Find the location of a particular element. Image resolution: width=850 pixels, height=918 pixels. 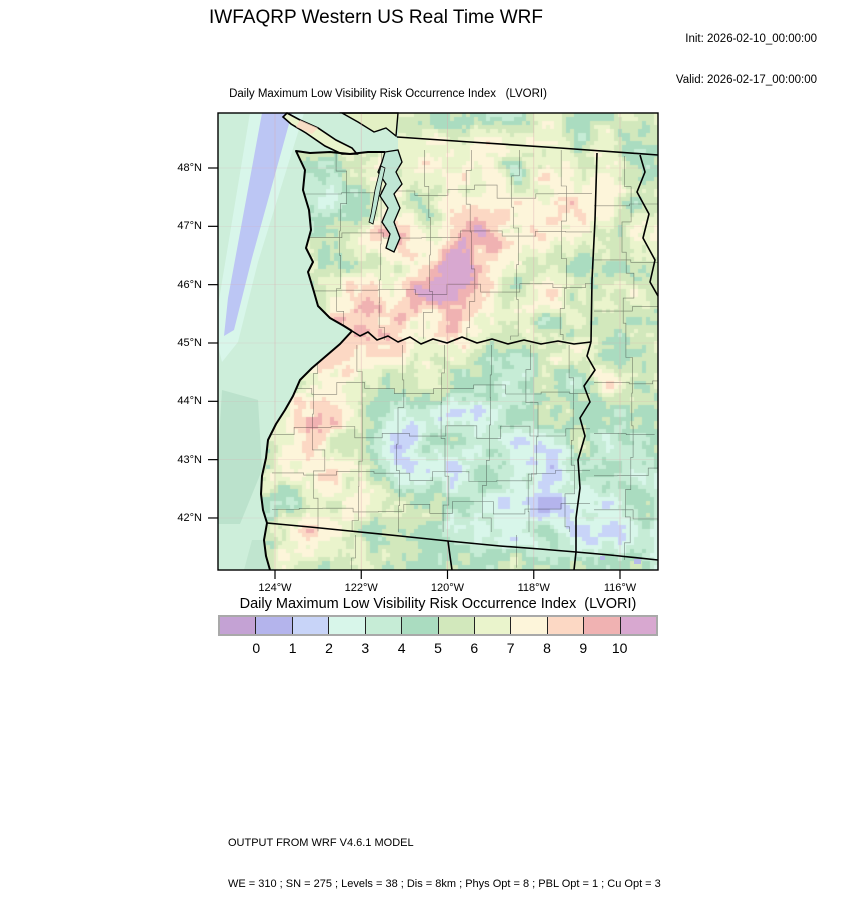

lon-tick-label: 118°W is located at coordinates (533, 588).